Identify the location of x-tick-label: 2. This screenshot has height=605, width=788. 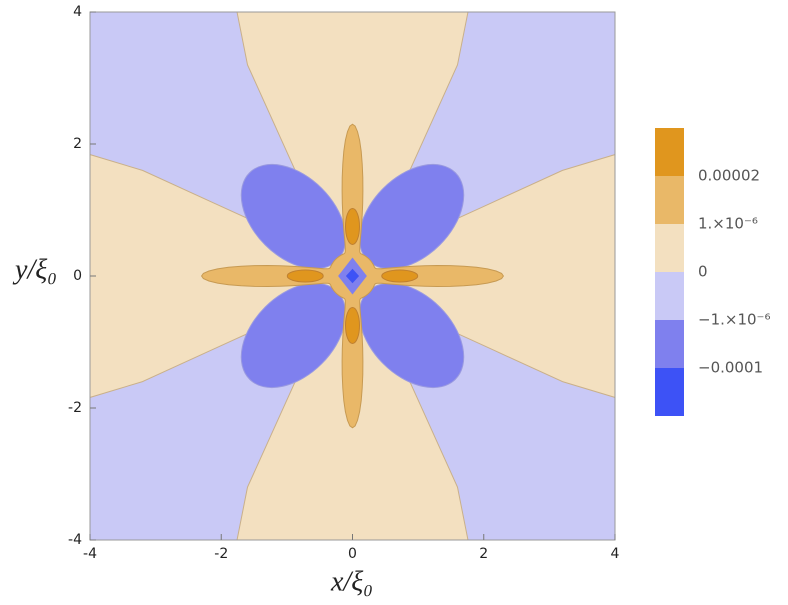
(483, 554).